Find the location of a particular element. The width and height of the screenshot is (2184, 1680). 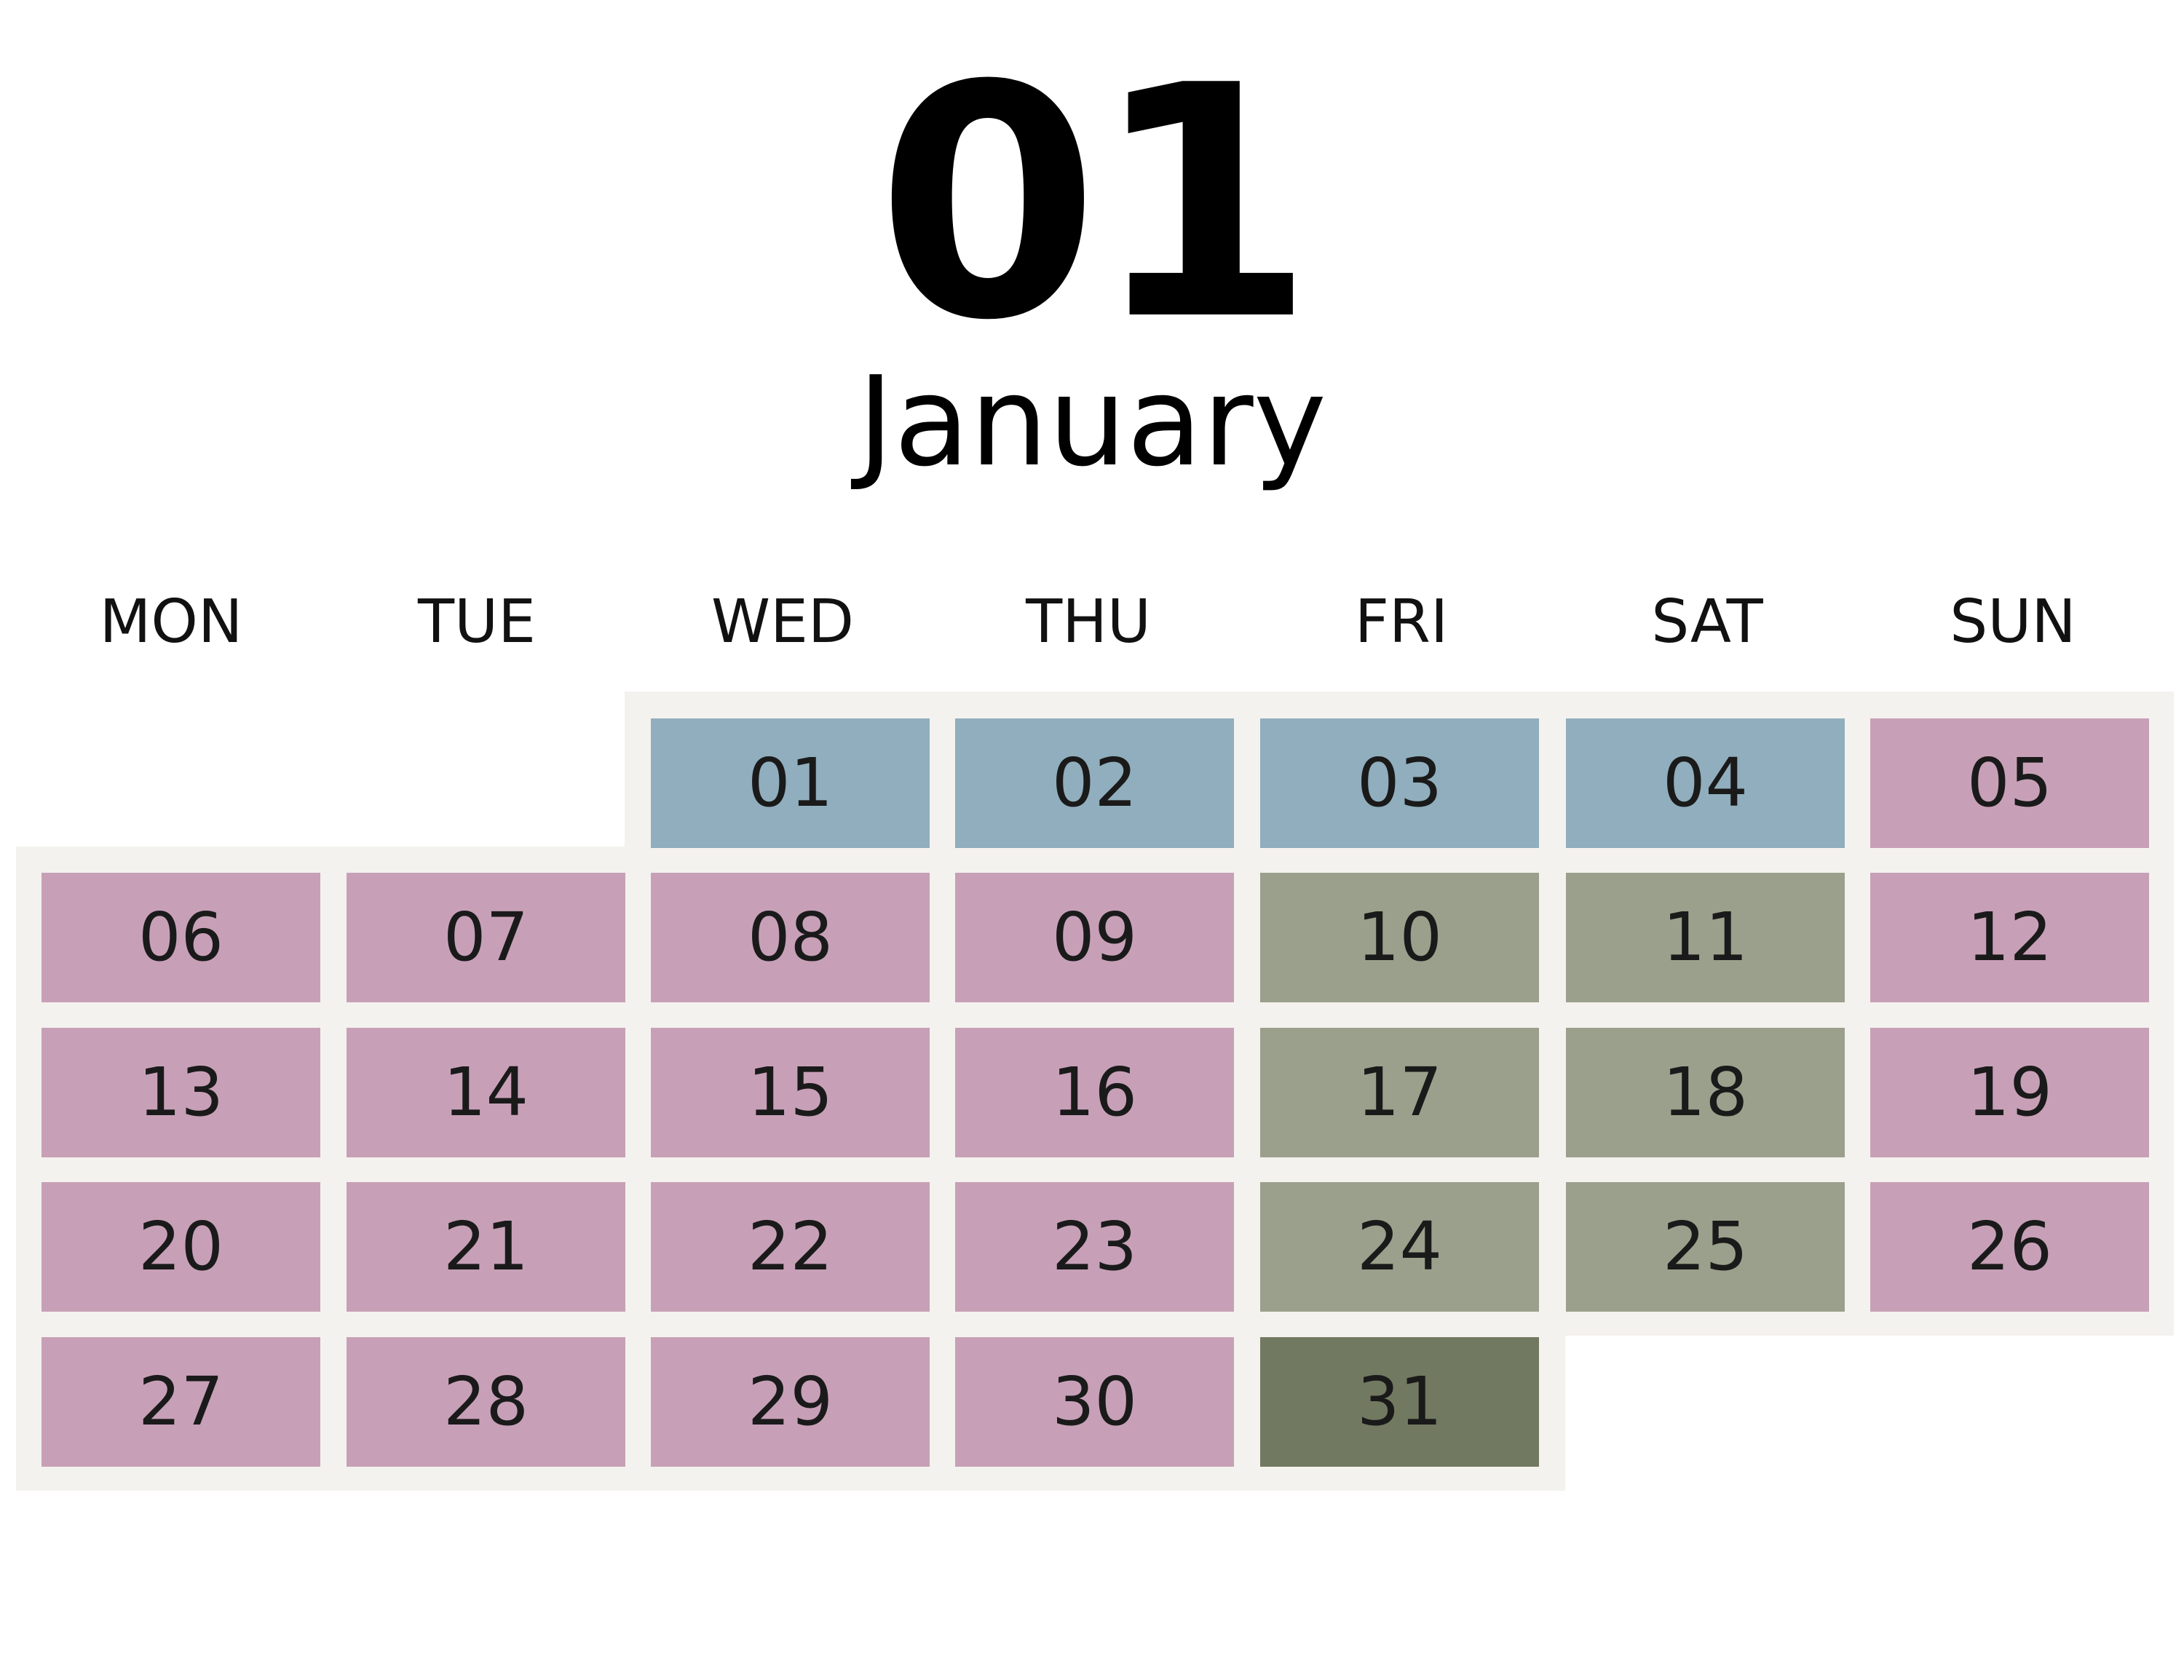

day-cell-04: 04 is located at coordinates (1705, 783).